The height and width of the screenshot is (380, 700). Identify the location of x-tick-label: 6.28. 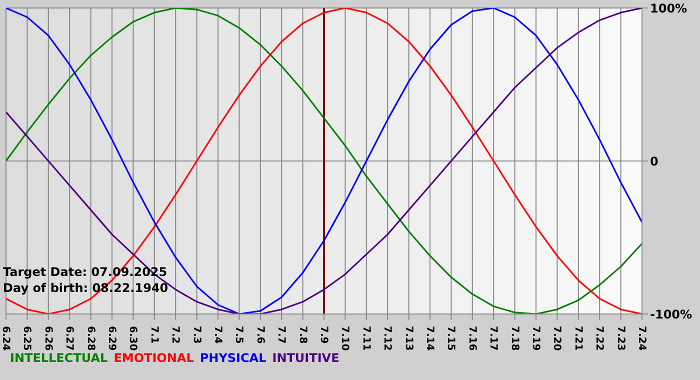
(90, 338).